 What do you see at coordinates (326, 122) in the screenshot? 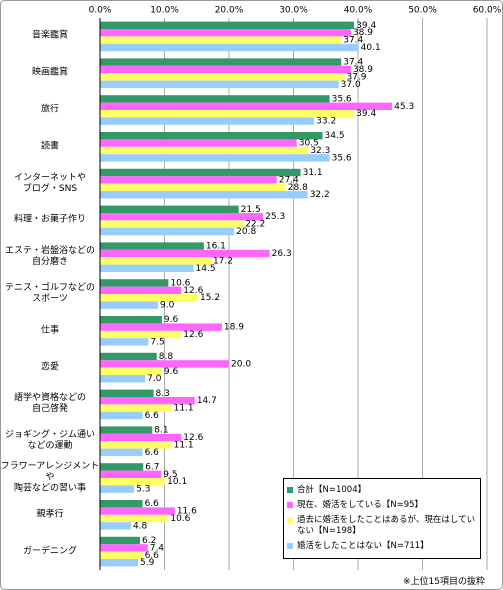
I see `value-label: 33.2` at bounding box center [326, 122].